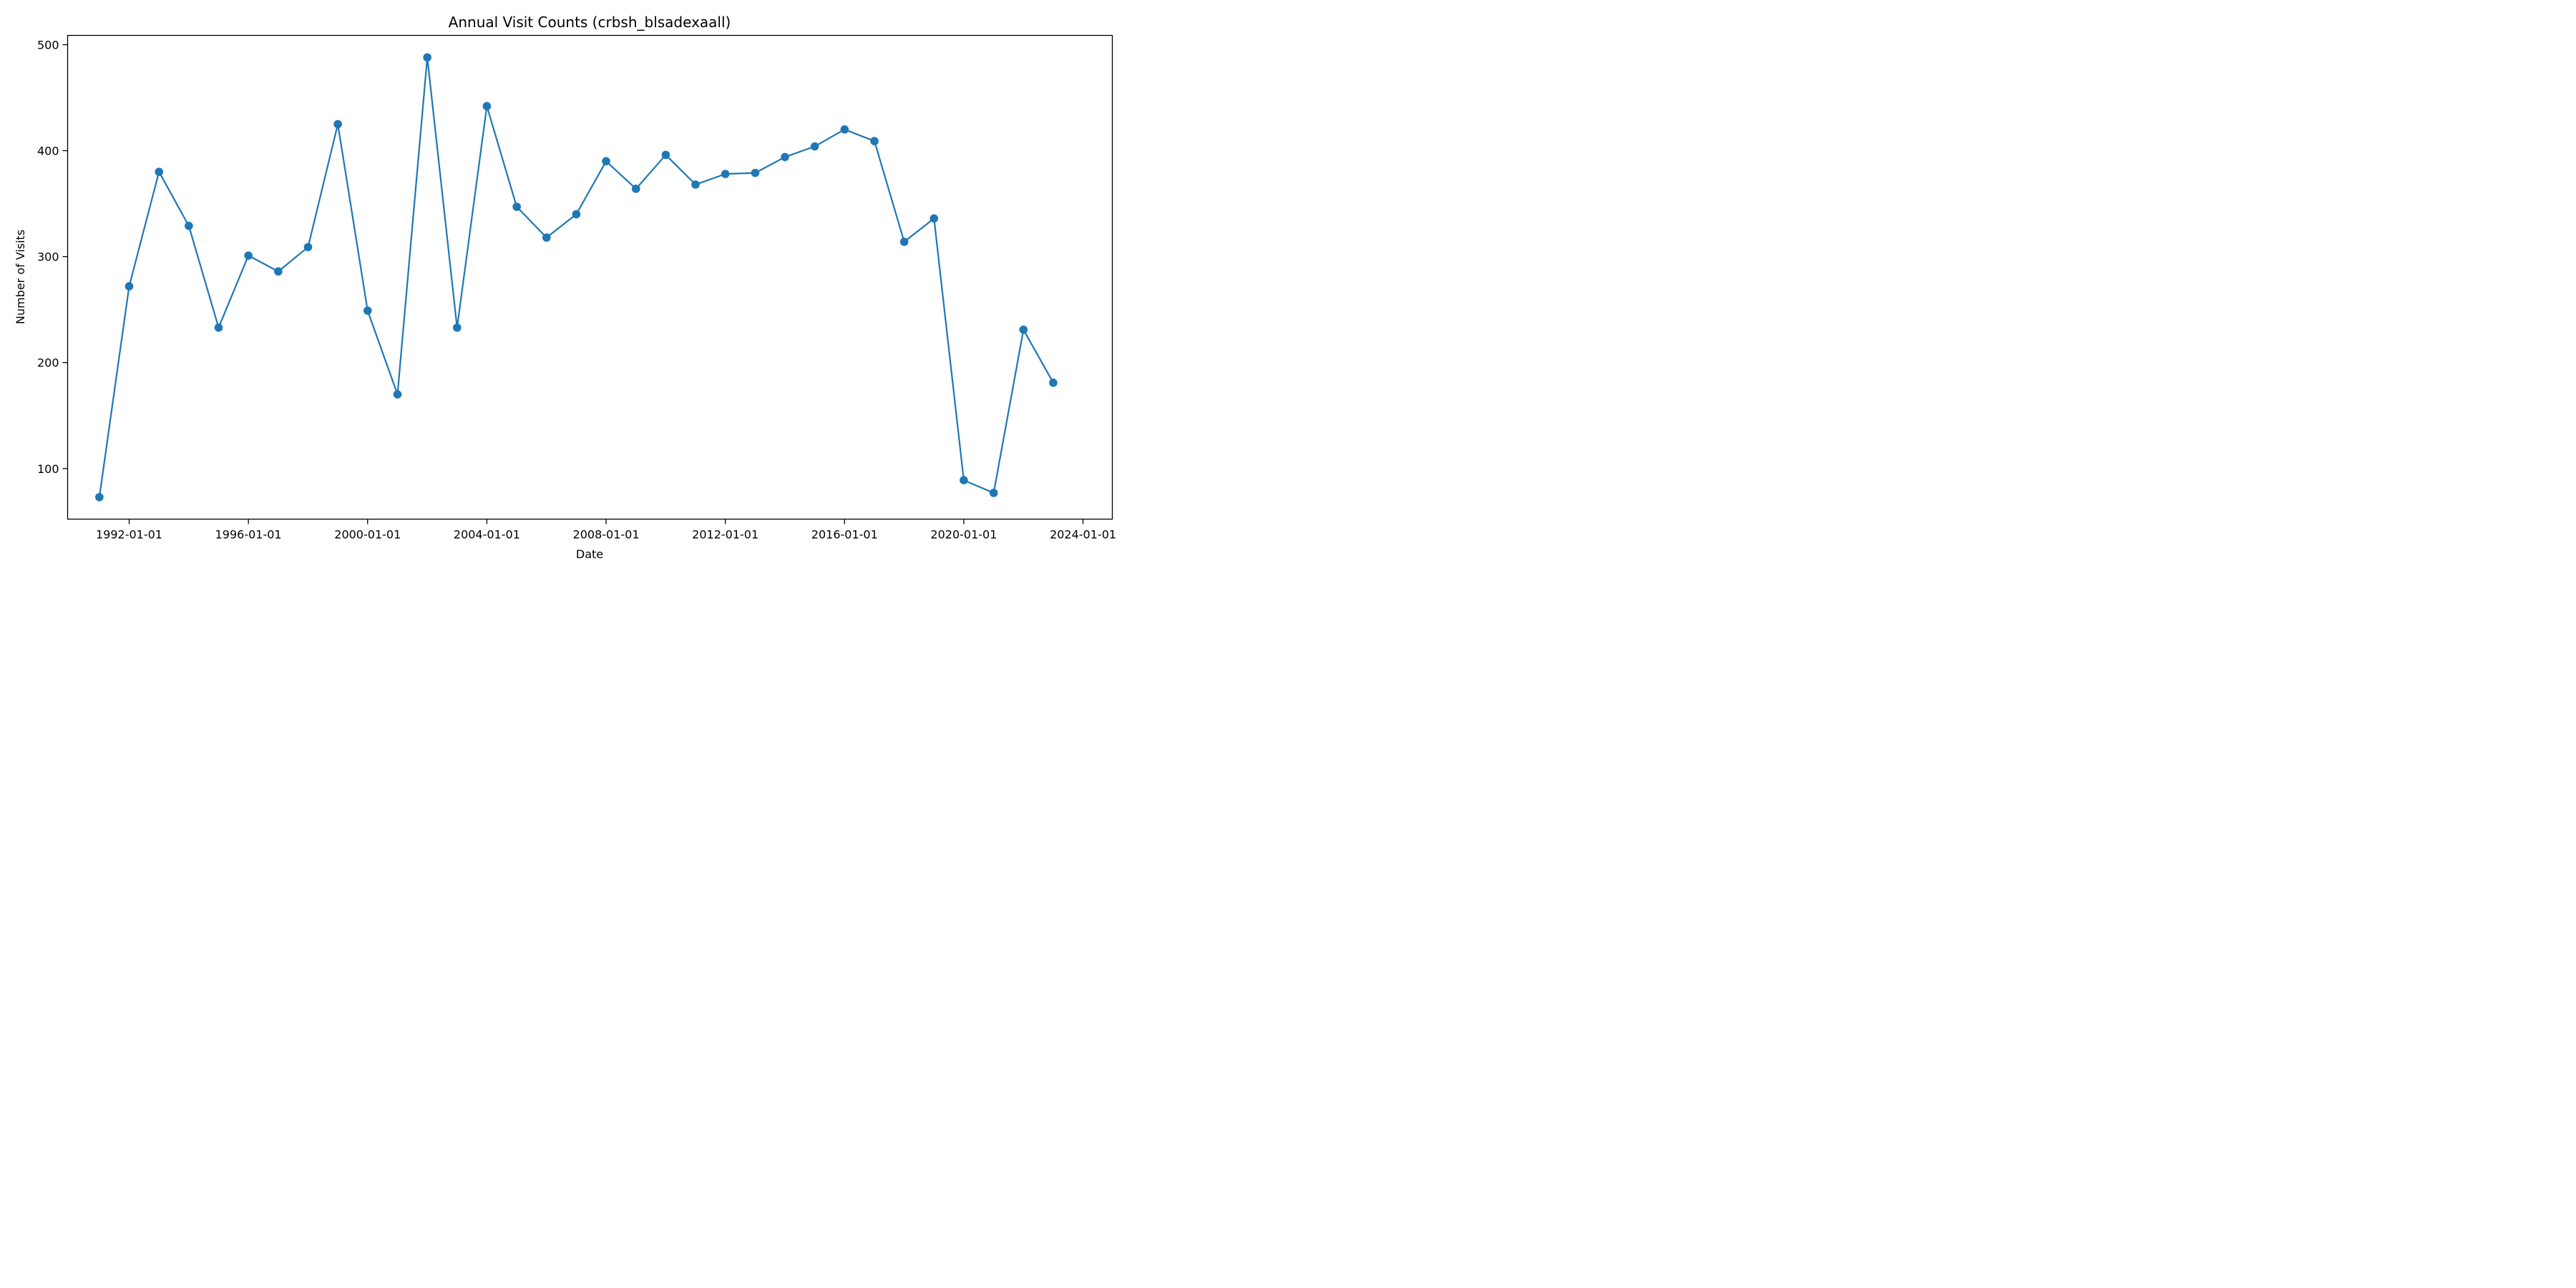  What do you see at coordinates (48, 363) in the screenshot?
I see `y-tick-label: 200` at bounding box center [48, 363].